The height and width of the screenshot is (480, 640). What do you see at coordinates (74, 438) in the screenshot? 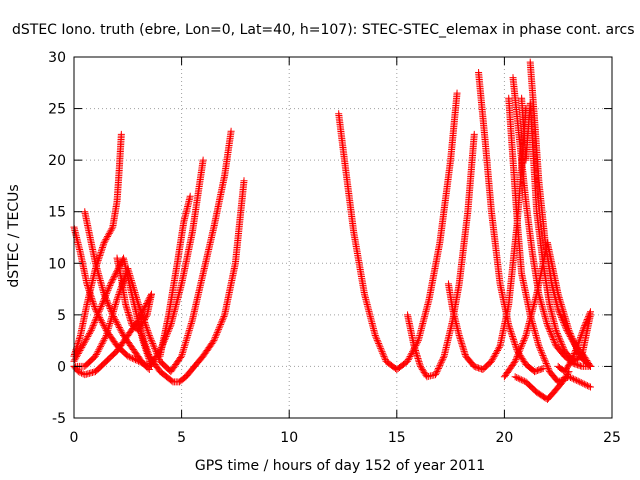
I see `x-tick-label: 0` at bounding box center [74, 438].